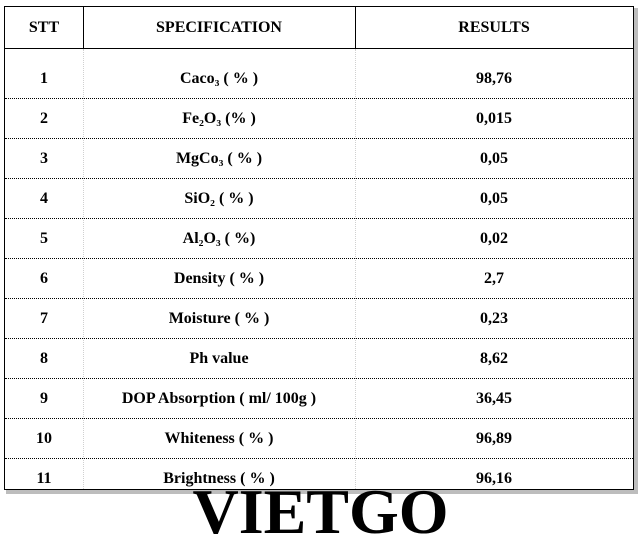 This screenshot has width=641, height=547. I want to click on header-results: RESULTS, so click(494, 27).